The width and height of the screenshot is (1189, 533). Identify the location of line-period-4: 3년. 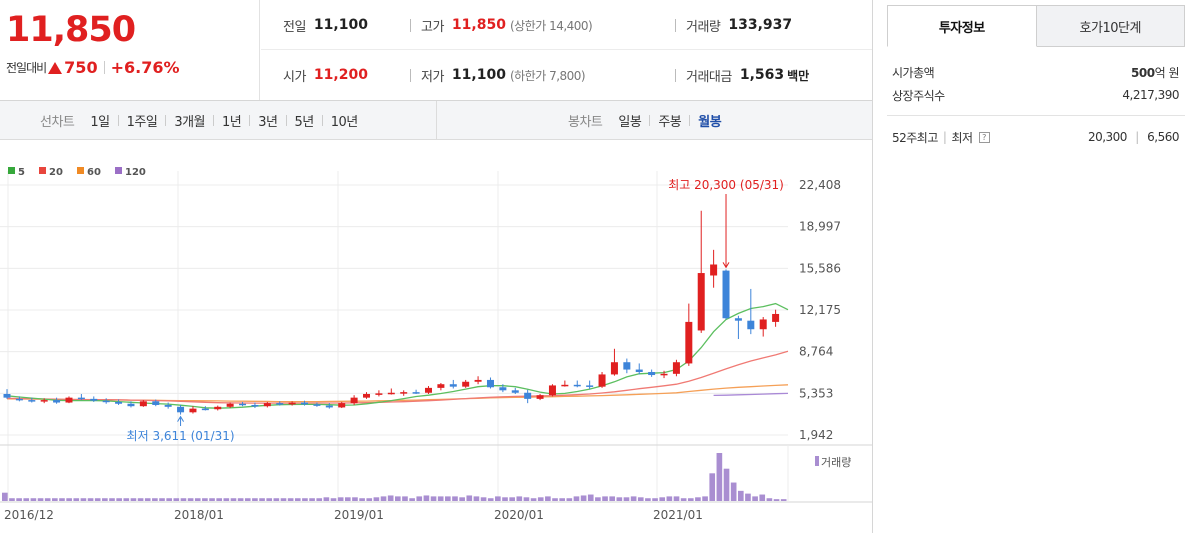
(268, 122).